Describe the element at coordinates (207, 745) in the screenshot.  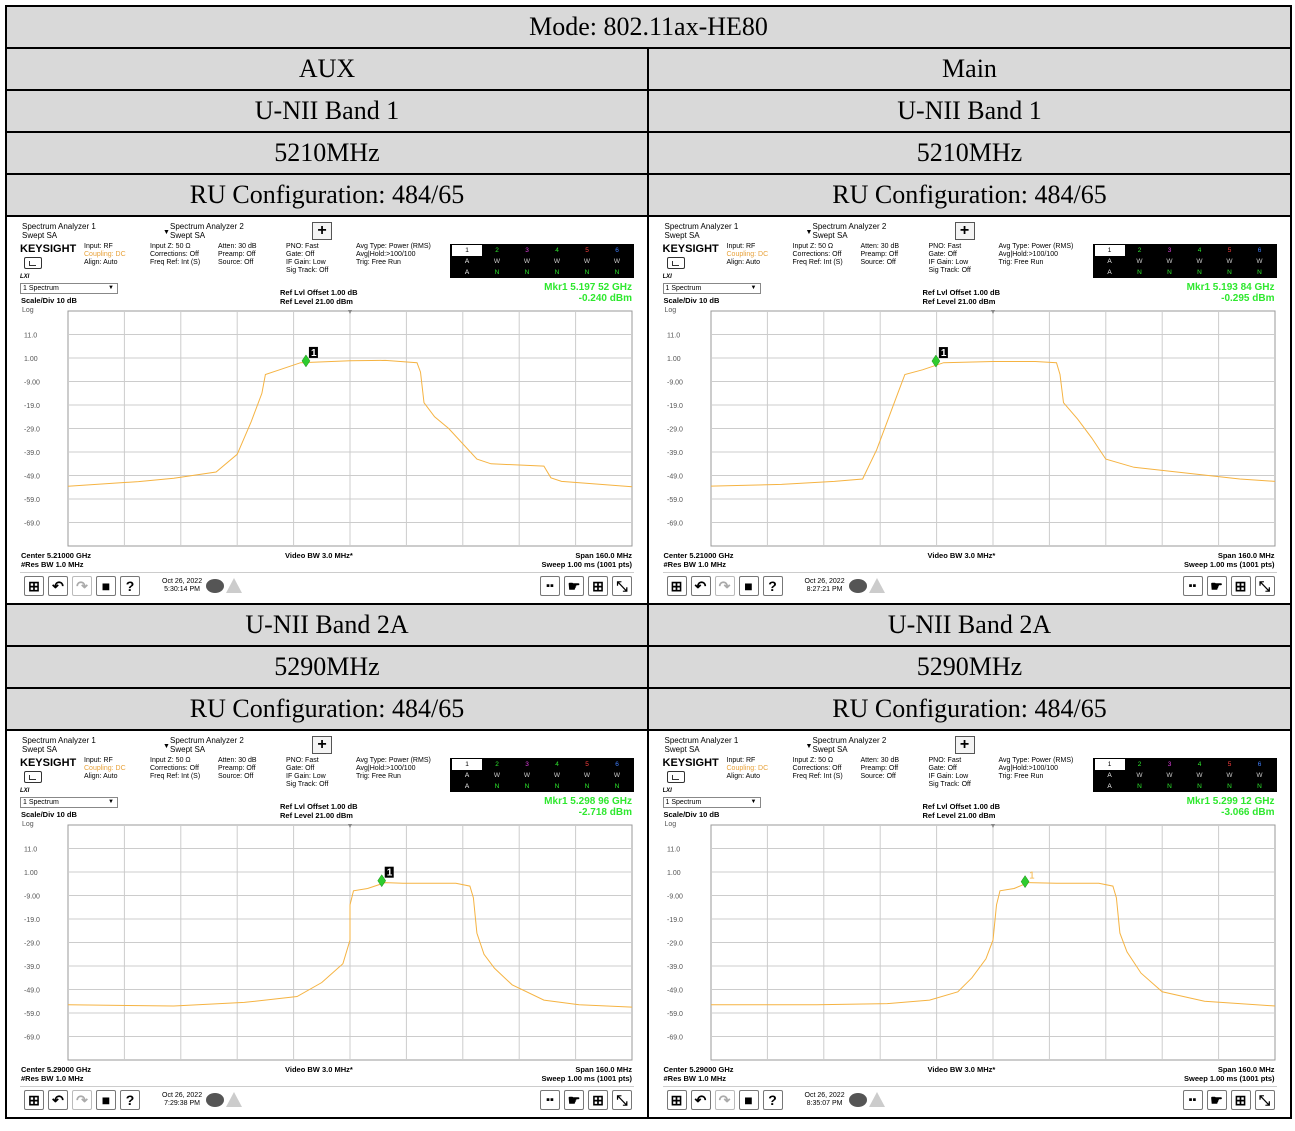
I see `tab-spectrum-analyzer-2: Spectrum Analyzer 2 Swept SA` at that location.